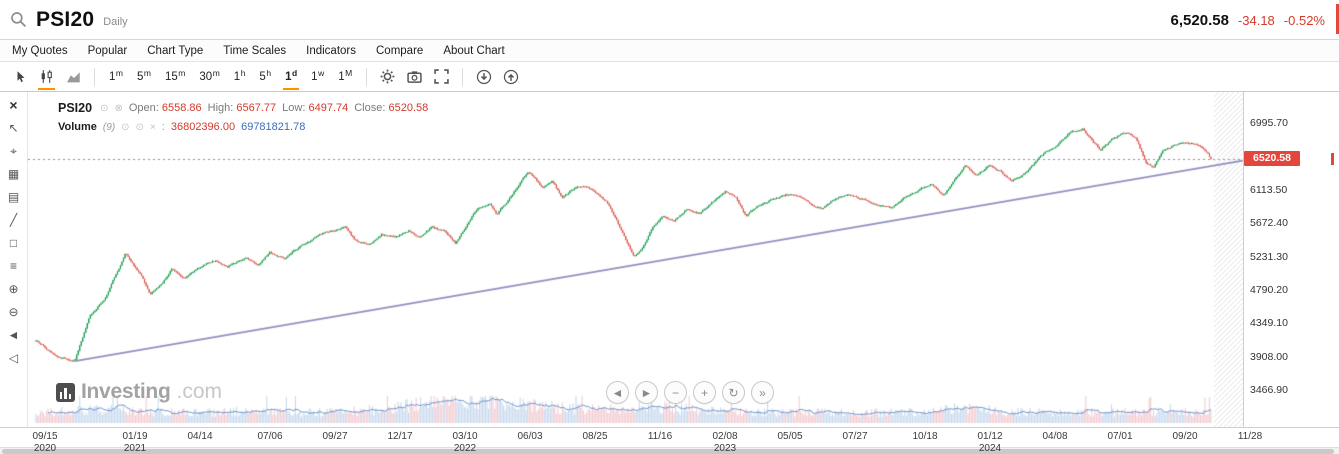  I want to click on pan-left-button: ◄, so click(617, 392).